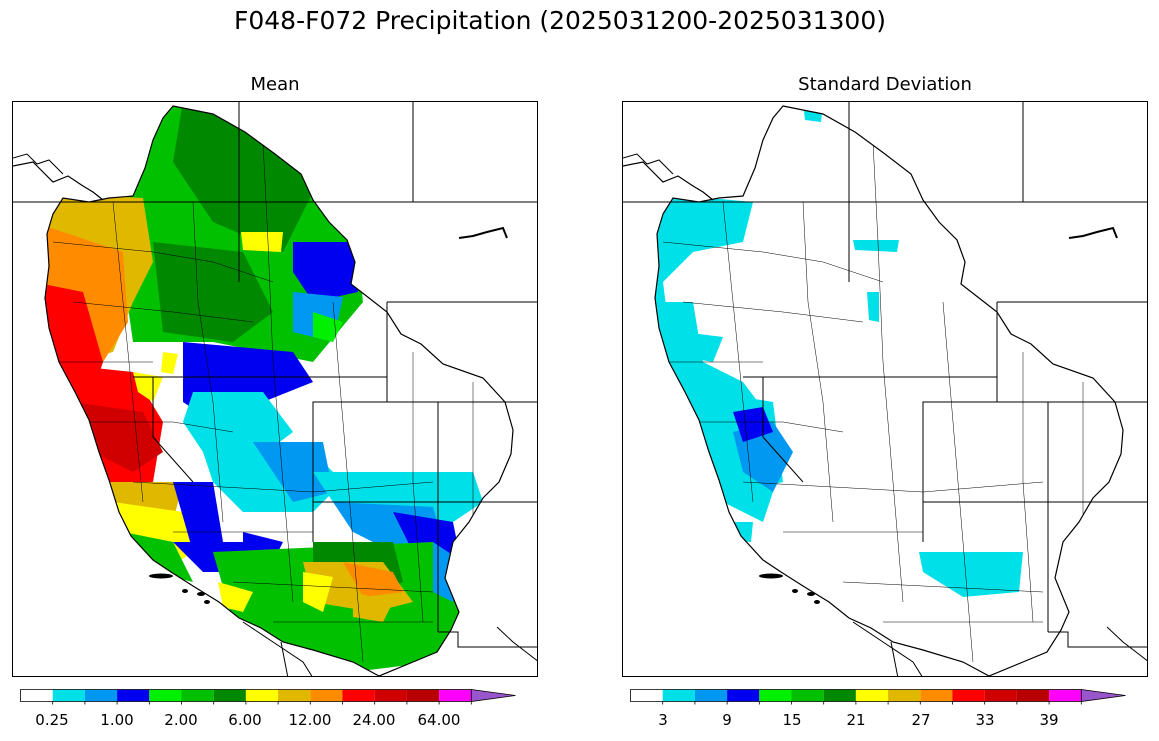 This screenshot has height=741, width=1159. What do you see at coordinates (181, 720) in the screenshot?
I see `colorbar-mean-tick: 2.00` at bounding box center [181, 720].